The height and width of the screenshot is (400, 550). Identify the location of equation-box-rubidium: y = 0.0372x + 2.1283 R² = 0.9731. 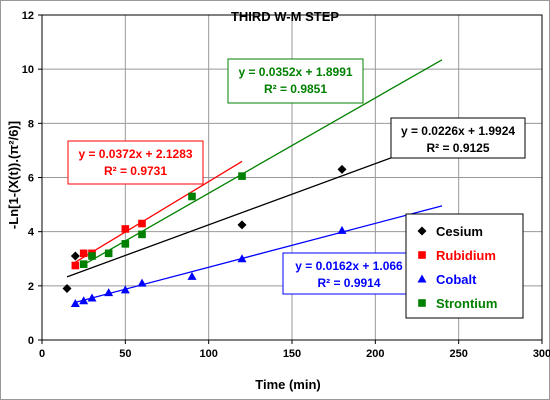
(135, 162).